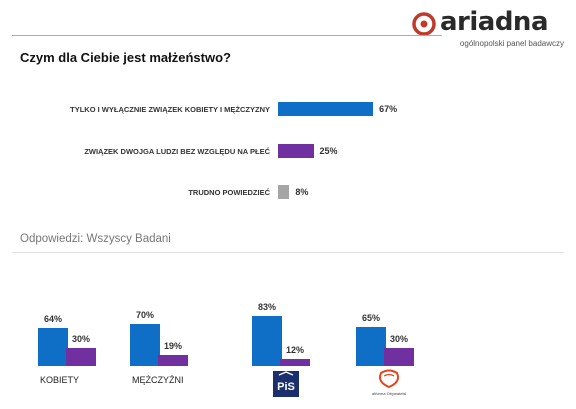 Image resolution: width=576 pixels, height=409 pixels. What do you see at coordinates (494, 22) in the screenshot?
I see `brand-name: ariadna` at bounding box center [494, 22].